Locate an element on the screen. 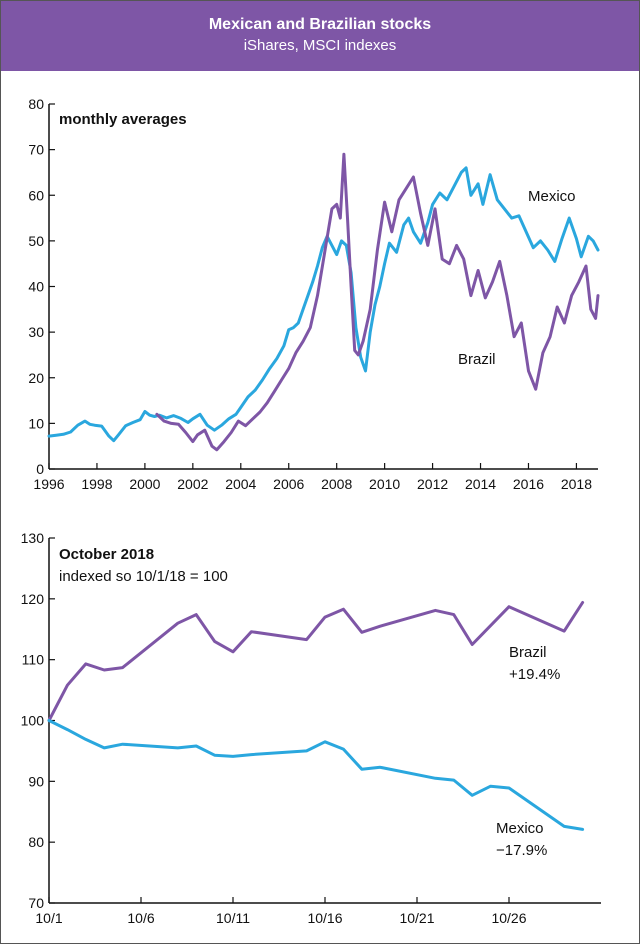 The image size is (640, 944). x-tick-label: 1996 is located at coordinates (48, 484).